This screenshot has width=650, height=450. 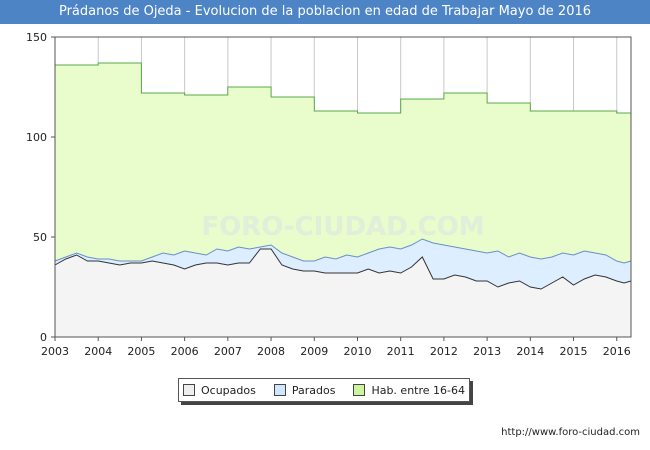 I want to click on y-tick-label: 100, so click(x=36, y=137).